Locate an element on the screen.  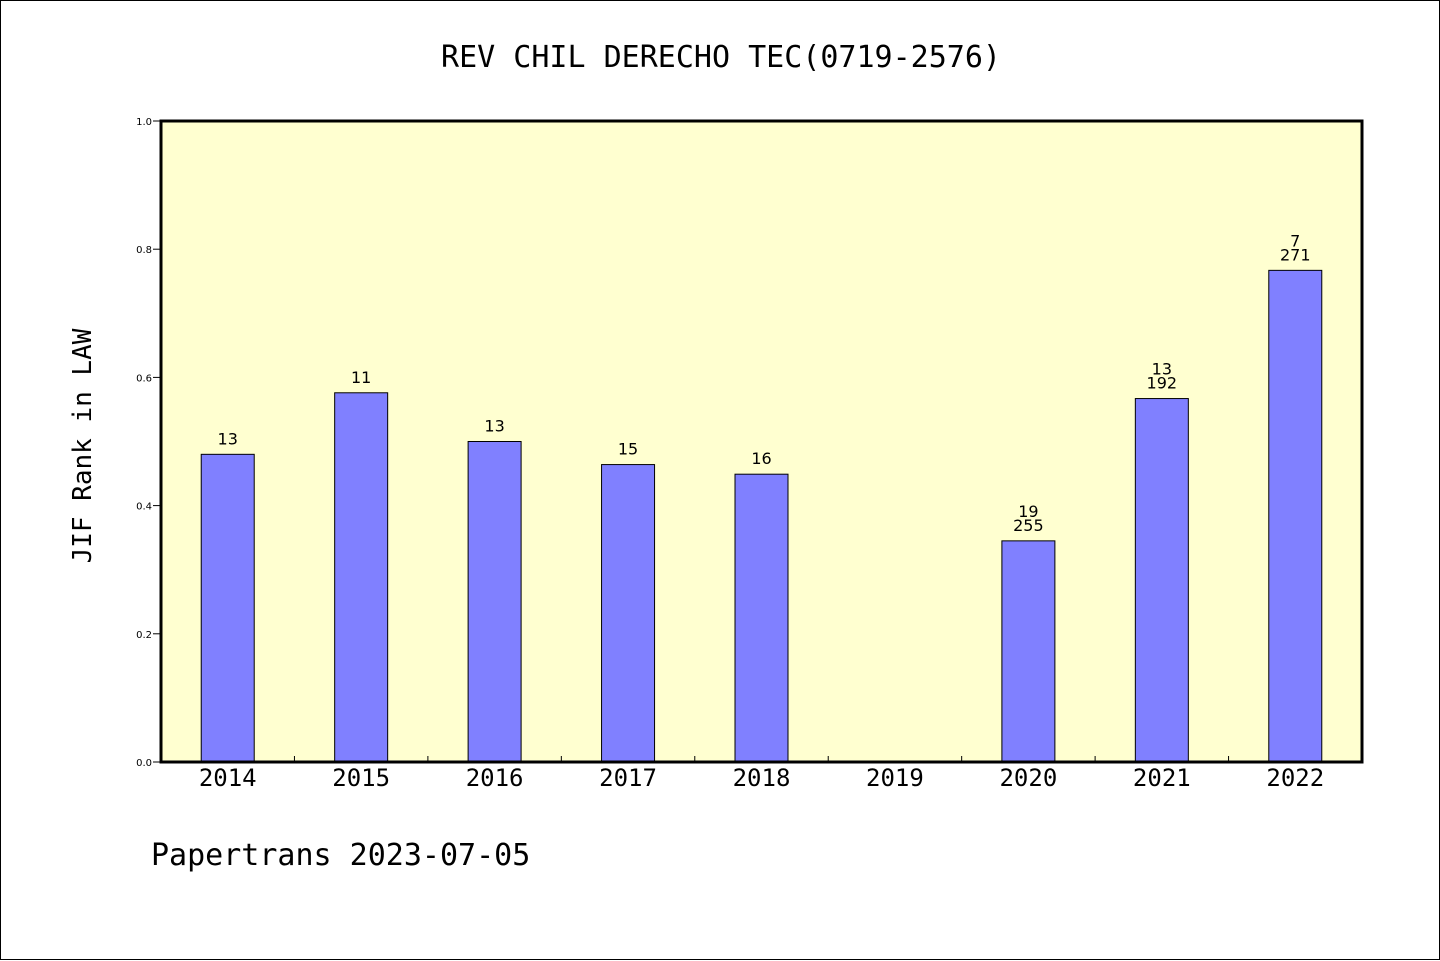
bar-value-label: 15 is located at coordinates (628, 449).